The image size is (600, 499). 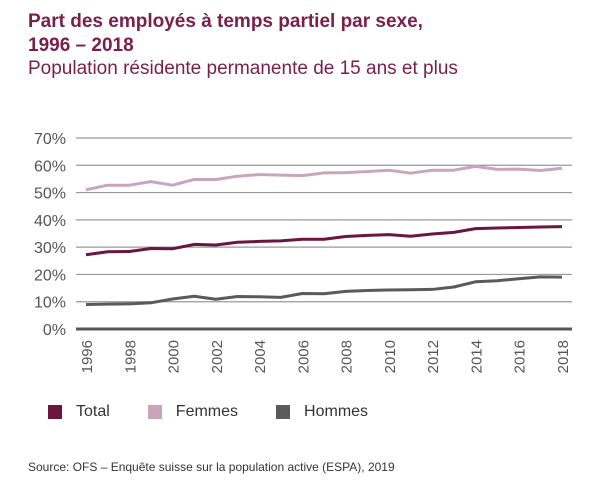 What do you see at coordinates (50, 248) in the screenshot?
I see `y-tick-label: 30%` at bounding box center [50, 248].